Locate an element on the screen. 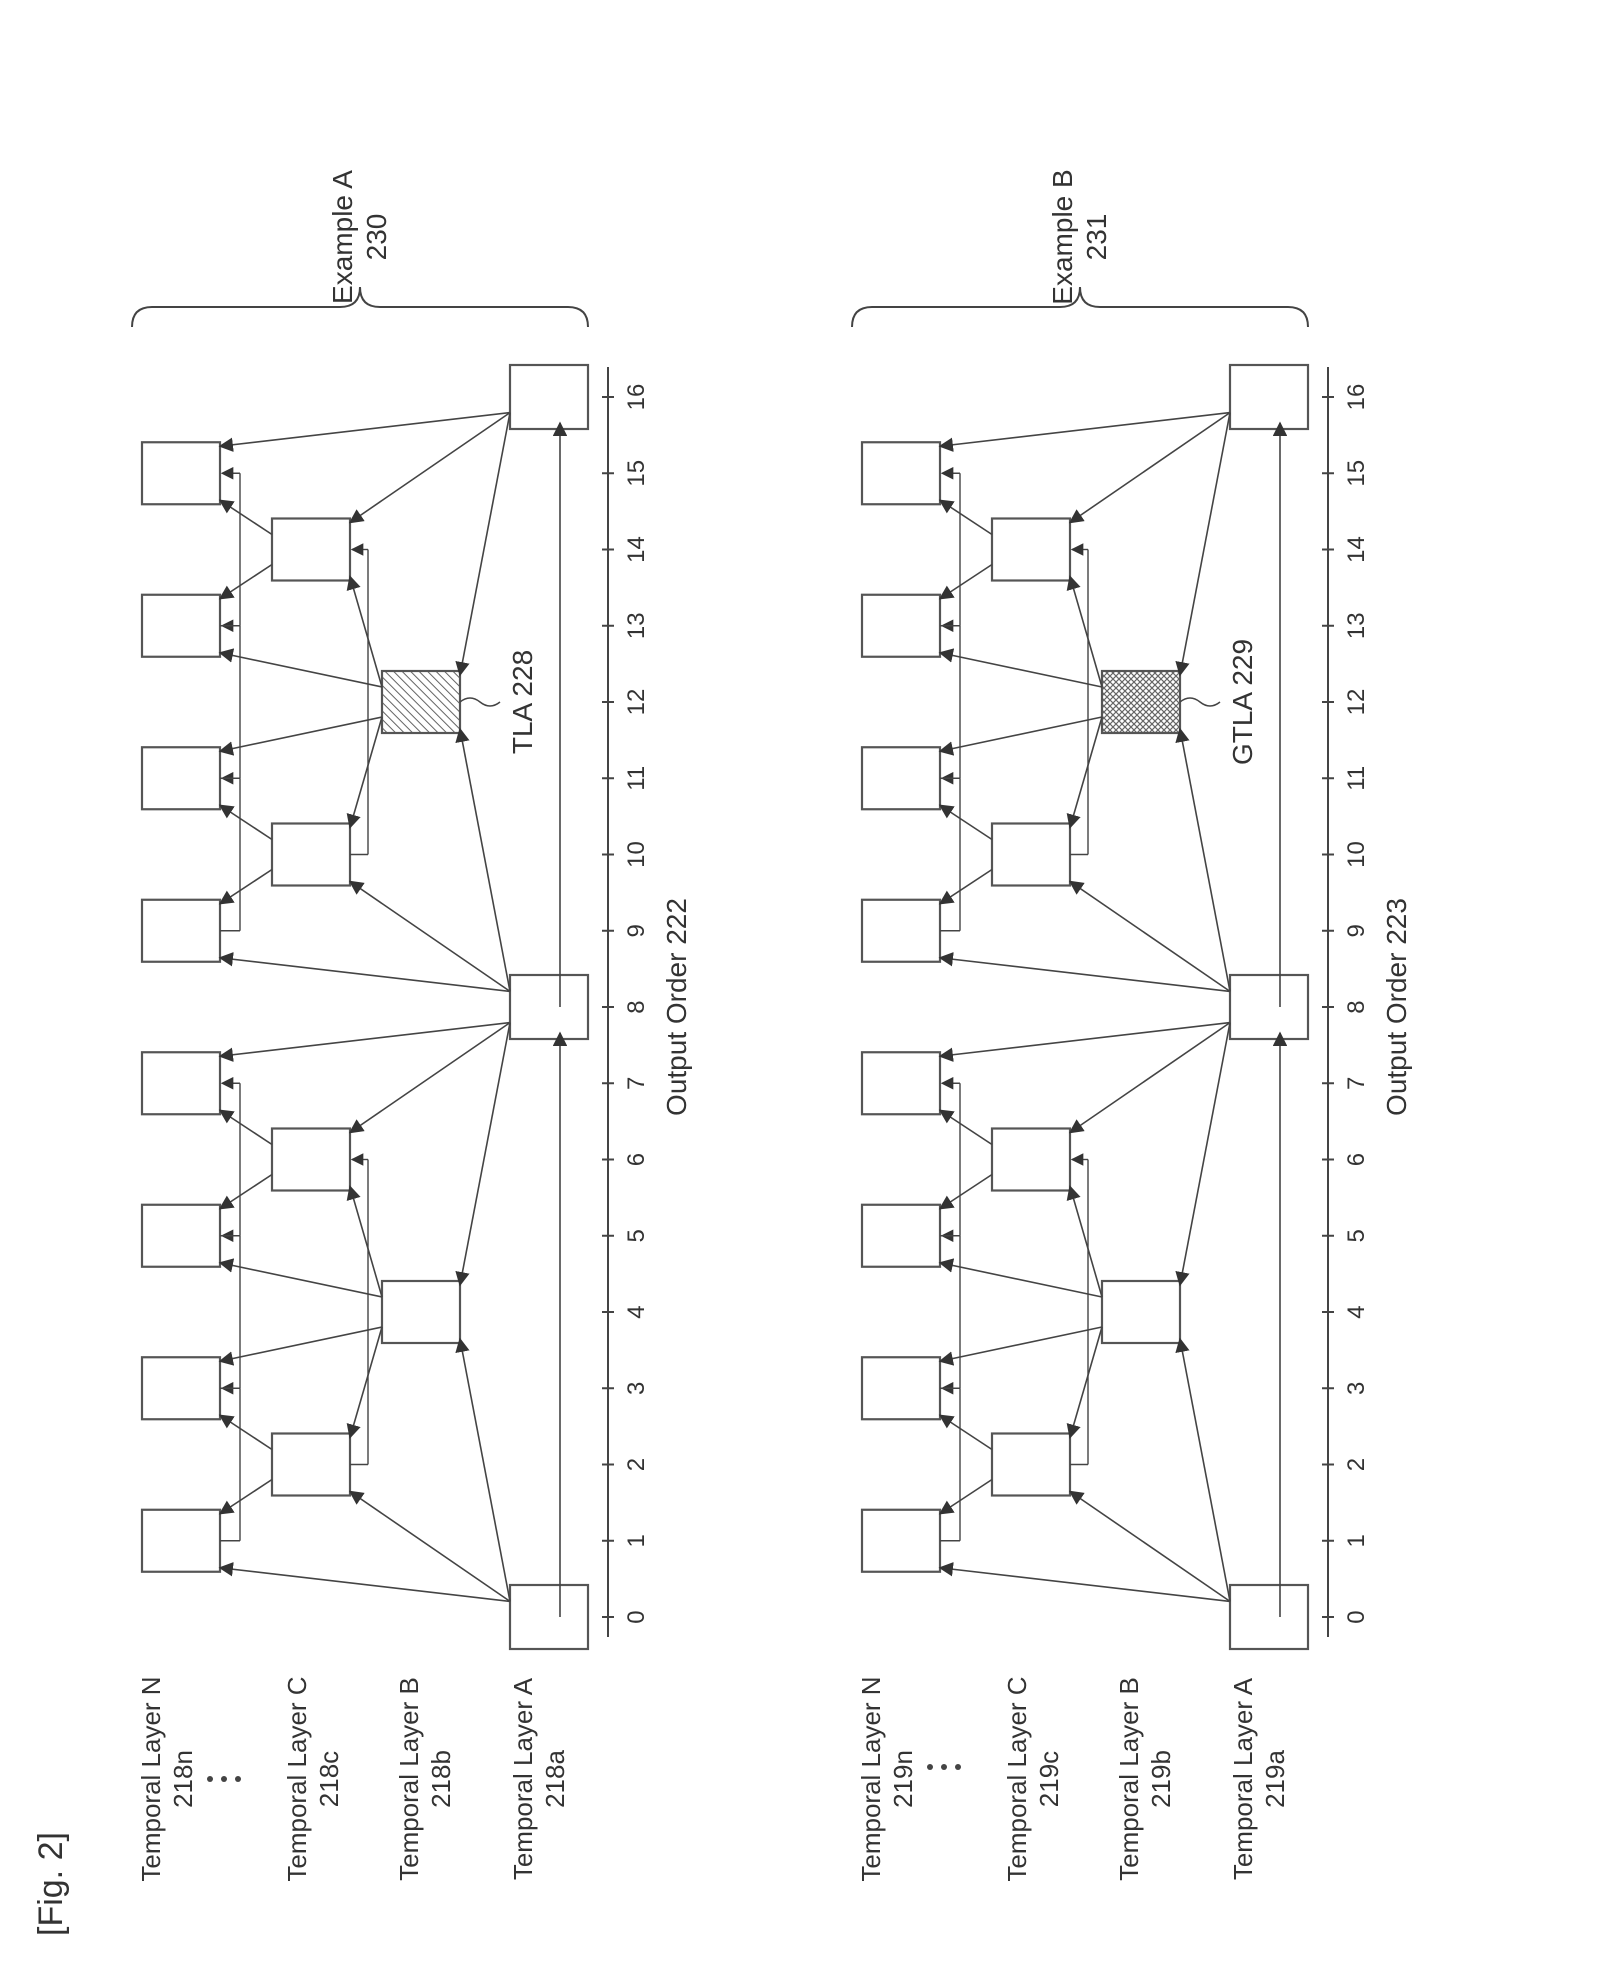 The image size is (1597, 1984). example-brace is located at coordinates (360, 307).